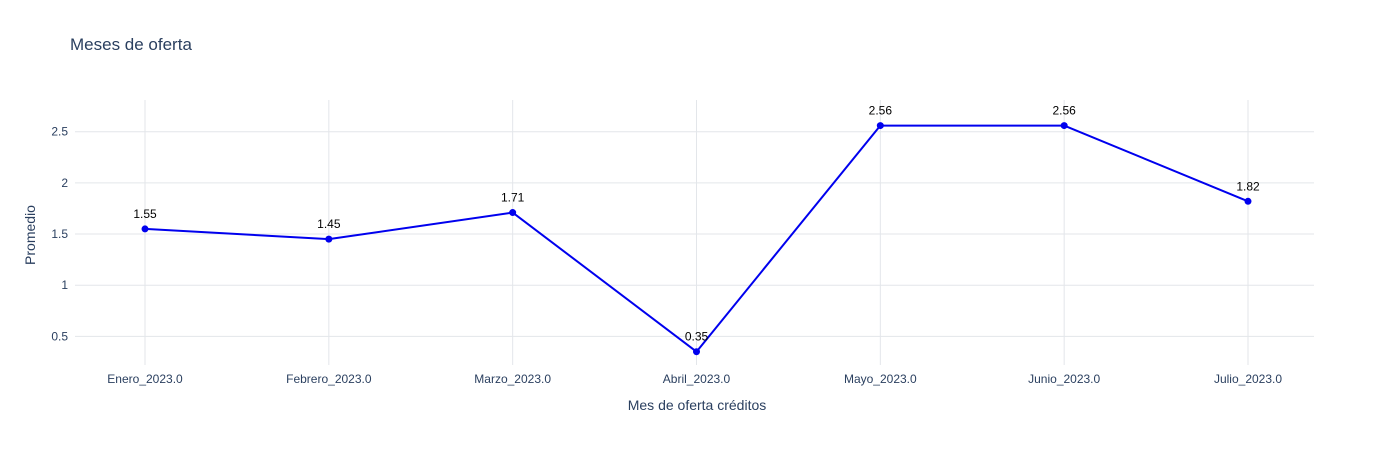  What do you see at coordinates (329, 379) in the screenshot?
I see `x-tick-label: Febrero_2023.0` at bounding box center [329, 379].